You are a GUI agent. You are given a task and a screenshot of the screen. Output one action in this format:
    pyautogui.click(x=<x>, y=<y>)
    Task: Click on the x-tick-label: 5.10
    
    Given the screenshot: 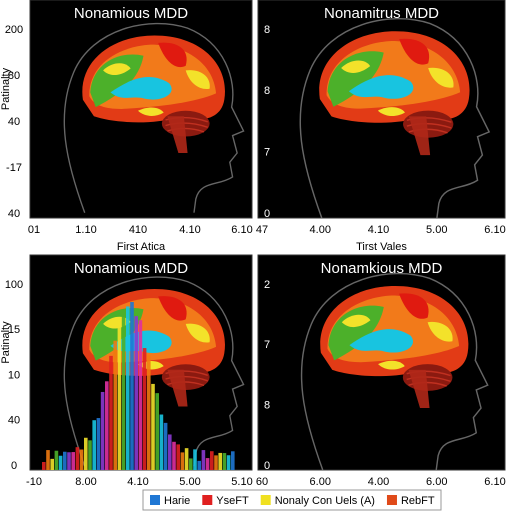 What is the action you would take?
    pyautogui.click(x=241, y=482)
    